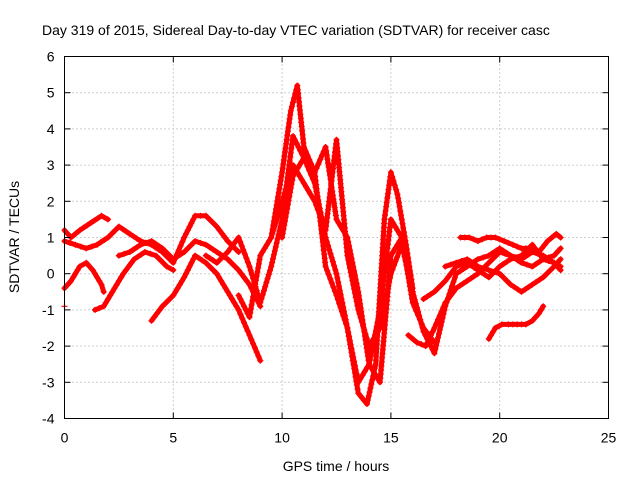 Image resolution: width=640 pixels, height=480 pixels. Describe the element at coordinates (14, 237) in the screenshot. I see `y-axis-label: SDTVAR / TECUs` at that location.